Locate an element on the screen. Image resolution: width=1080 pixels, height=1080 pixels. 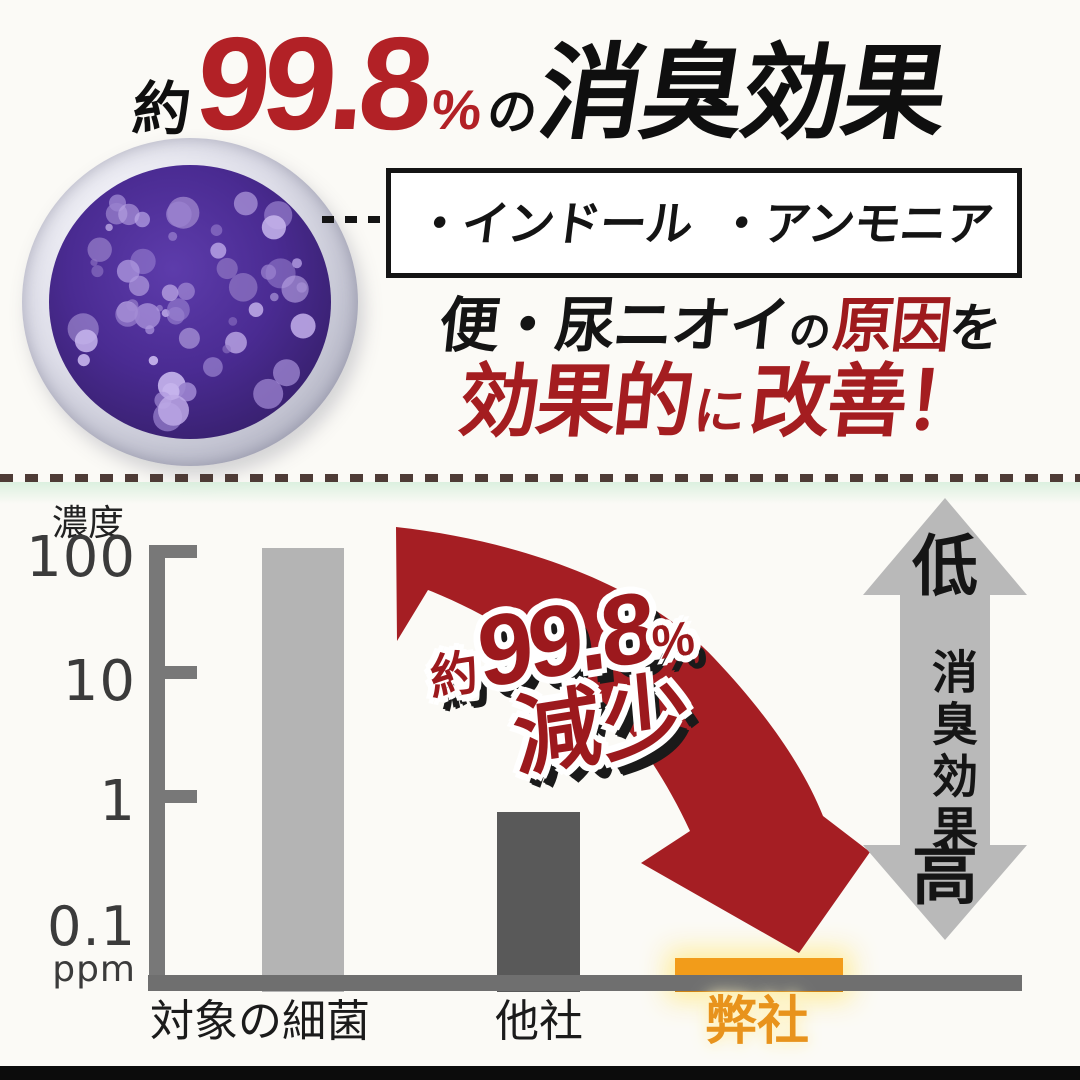
lead-line1-particle: の is located at coordinates (810, 331).